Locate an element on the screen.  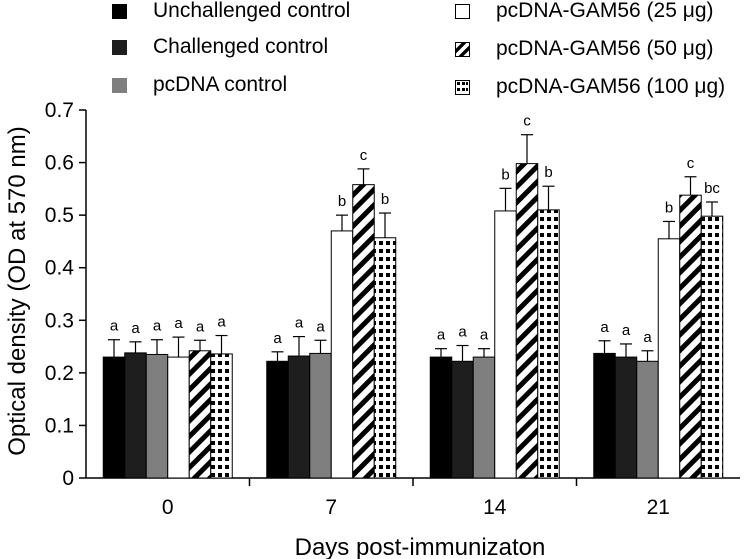
legend-label: pcDNA-GAM56 (25 μg) is located at coordinates (605, 11).